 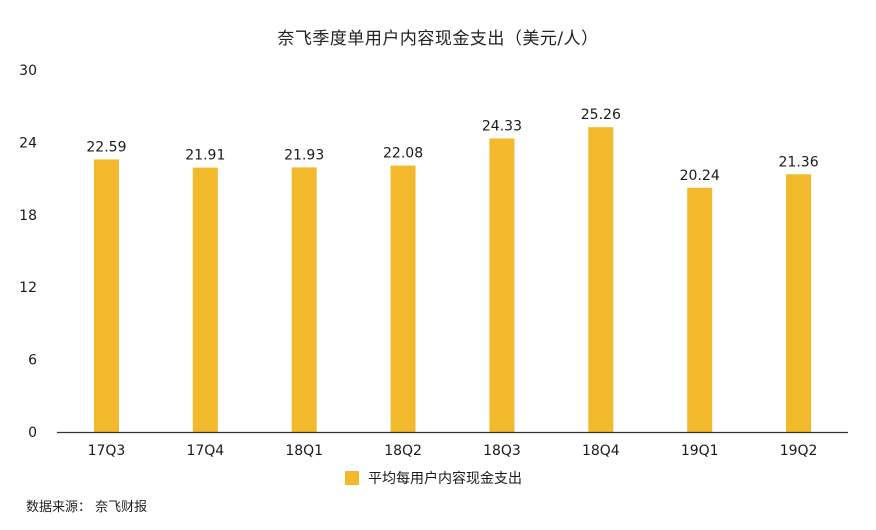 What do you see at coordinates (601, 451) in the screenshot?
I see `x-tick-label: 18Q4` at bounding box center [601, 451].